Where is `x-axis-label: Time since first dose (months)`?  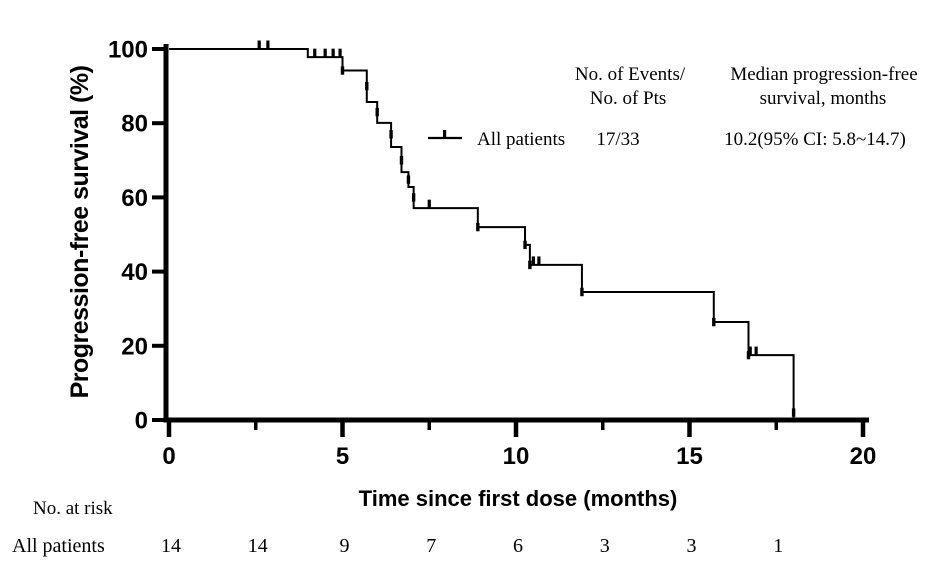
x-axis-label: Time since first dose (months) is located at coordinates (518, 498).